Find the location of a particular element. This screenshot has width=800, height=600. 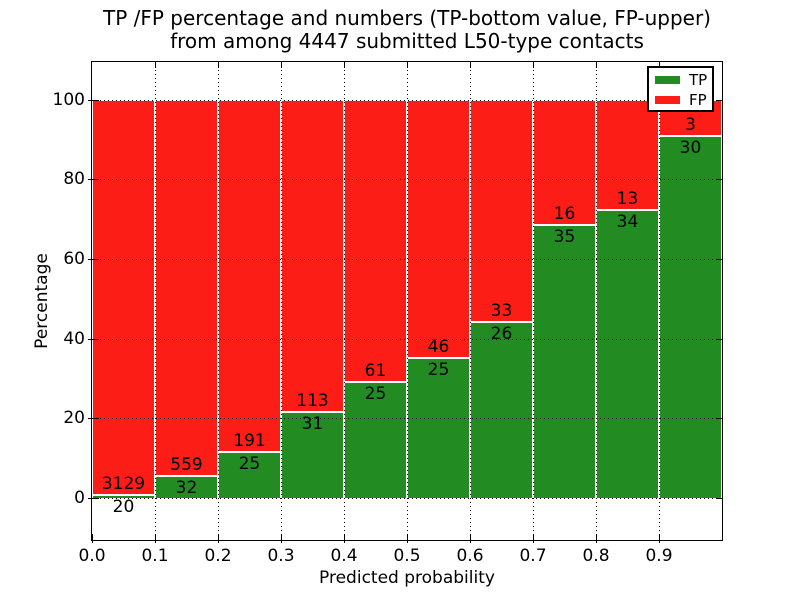

legend-label: FP is located at coordinates (698, 100).